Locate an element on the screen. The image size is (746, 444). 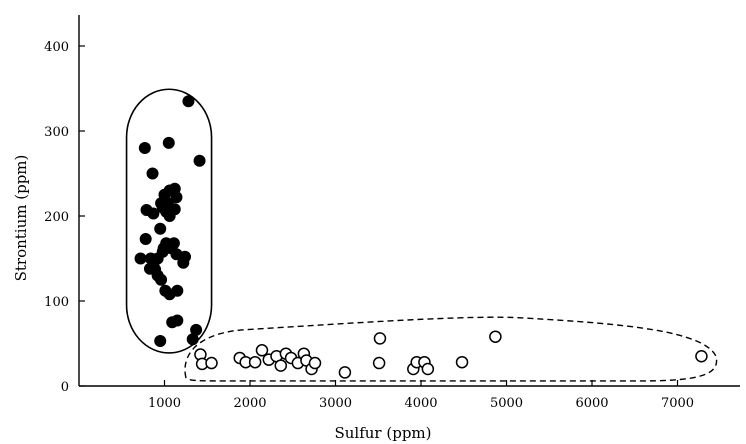
y-tick-label: 100 is located at coordinates (56, 302).